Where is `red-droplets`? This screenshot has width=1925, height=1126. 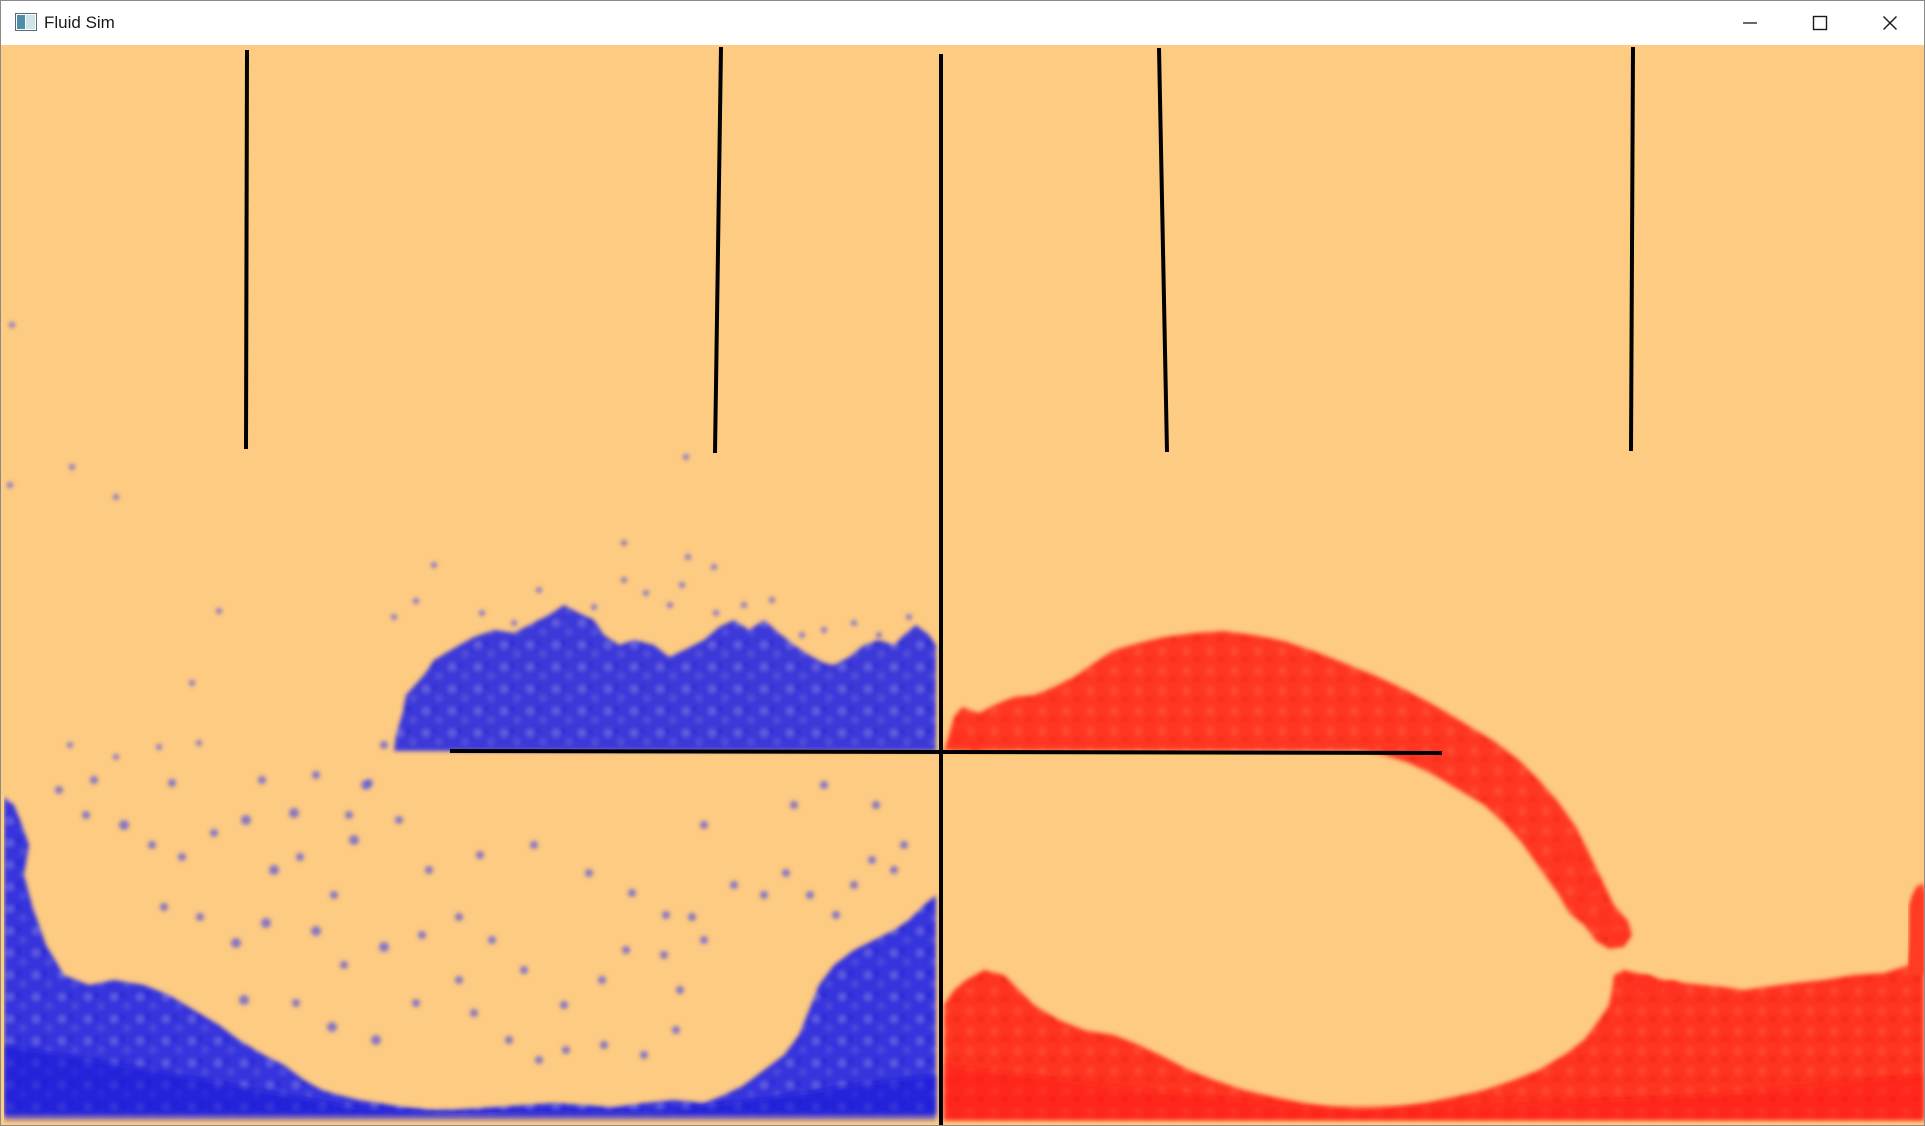 red-droplets is located at coordinates (1318, 864).